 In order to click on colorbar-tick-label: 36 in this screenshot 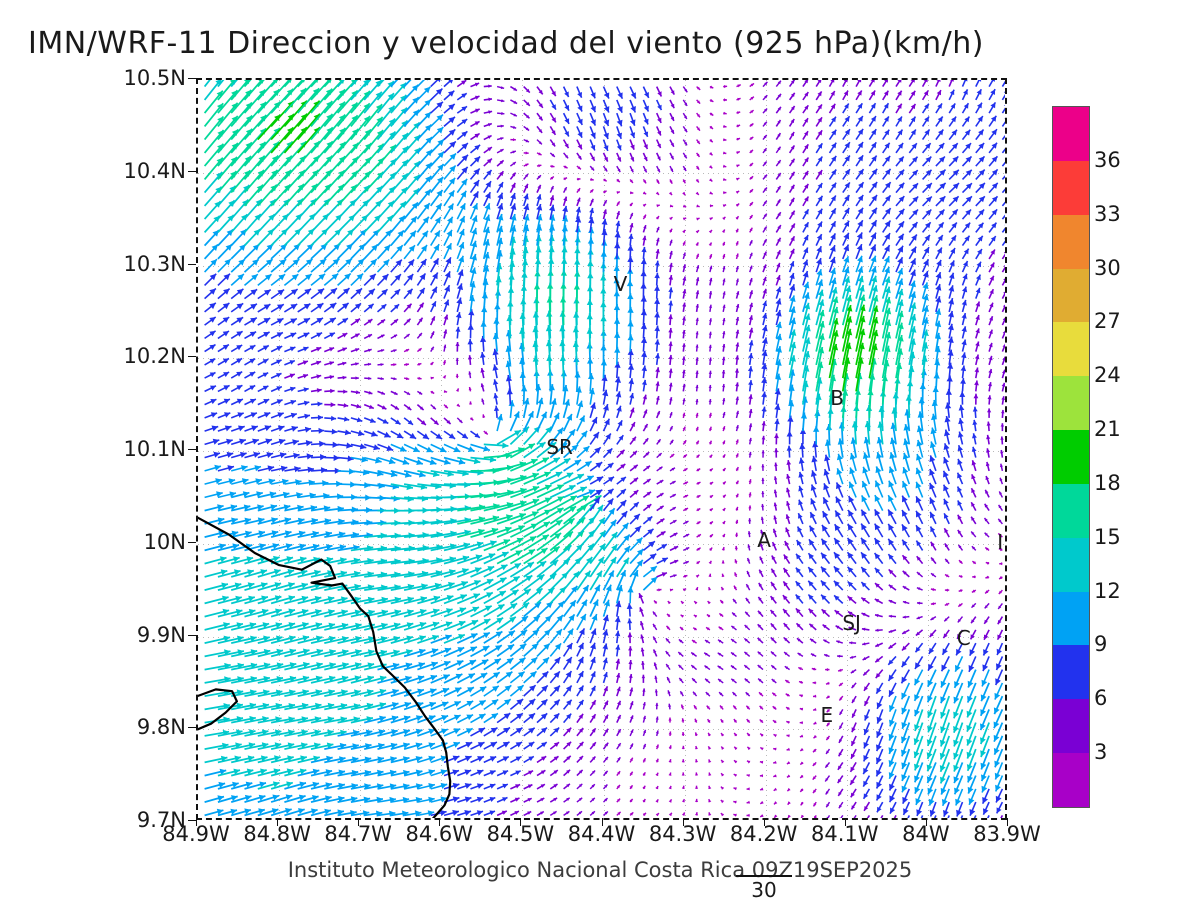, I will do `click(1107, 160)`.